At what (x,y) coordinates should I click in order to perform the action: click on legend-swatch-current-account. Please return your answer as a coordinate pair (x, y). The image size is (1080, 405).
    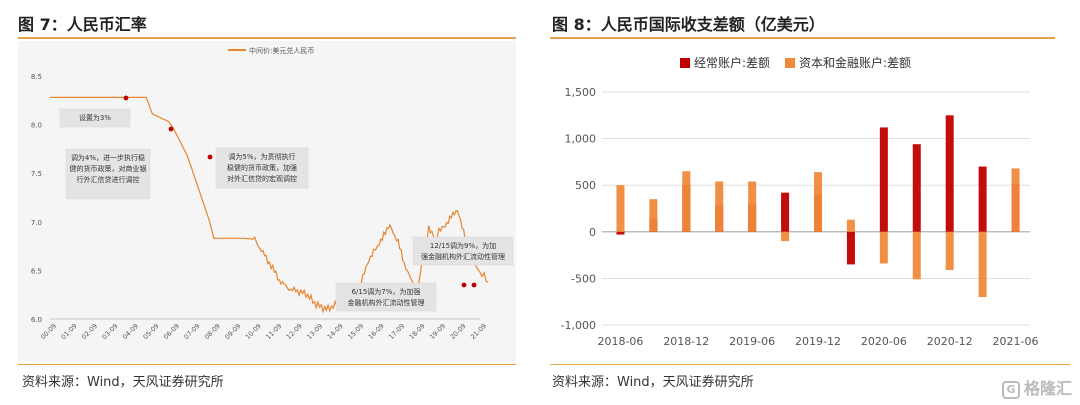
    Looking at the image, I should click on (685, 63).